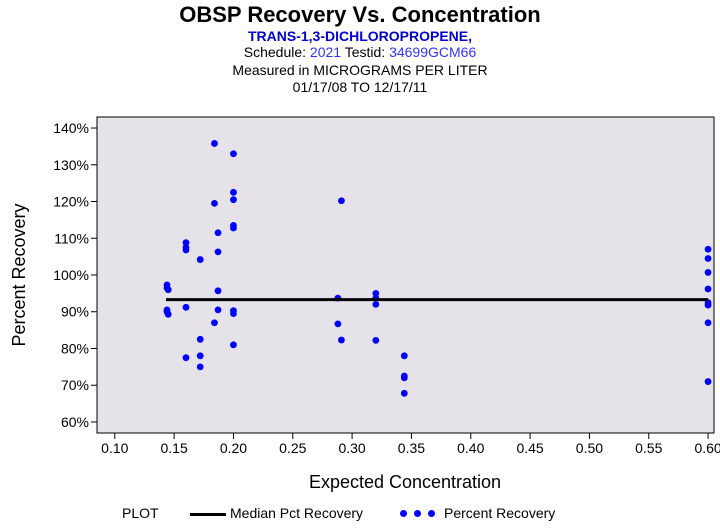 Image resolution: width=720 pixels, height=528 pixels. I want to click on analyte-name: TRANS-1,3-DICHLOROPROPENE,, so click(360, 36).